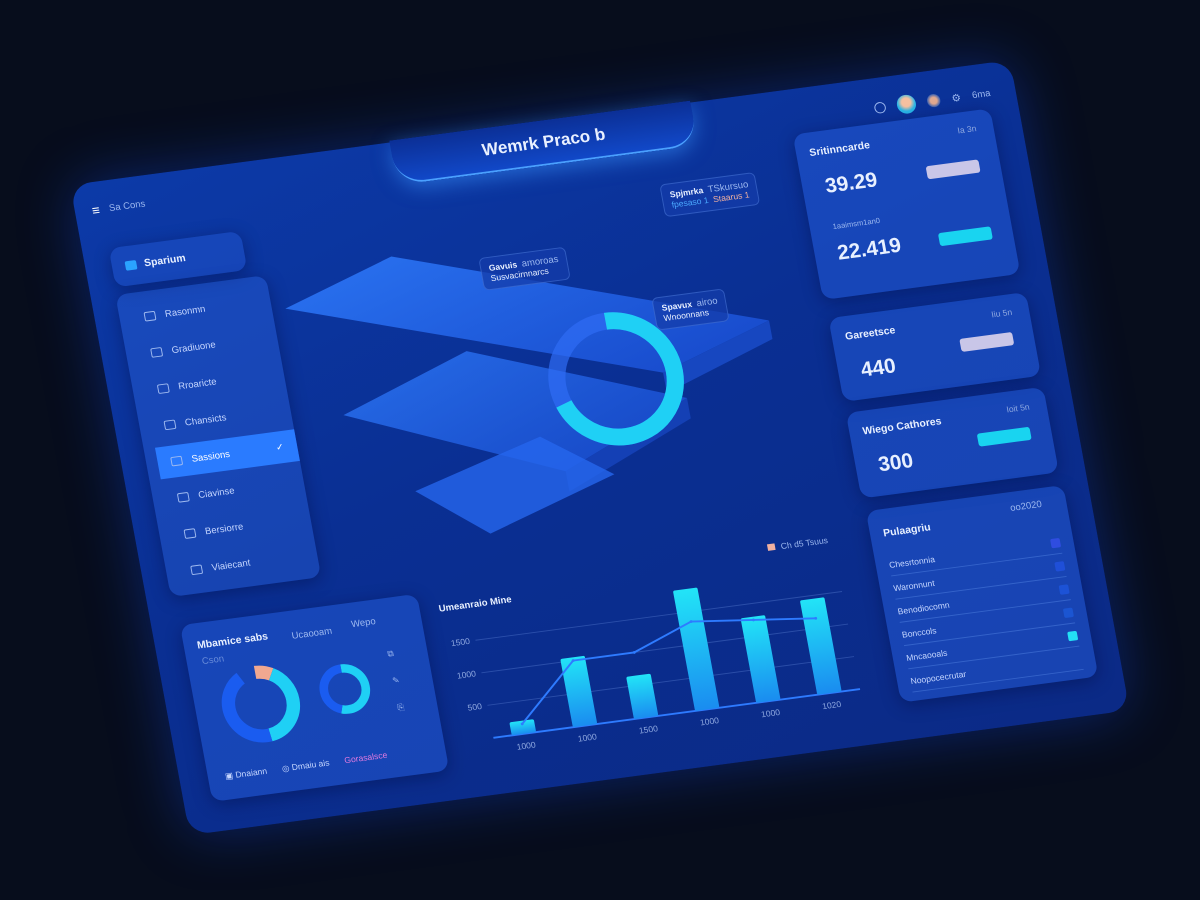 The image size is (1200, 900). I want to click on x-tick-label: 1500, so click(648, 729).